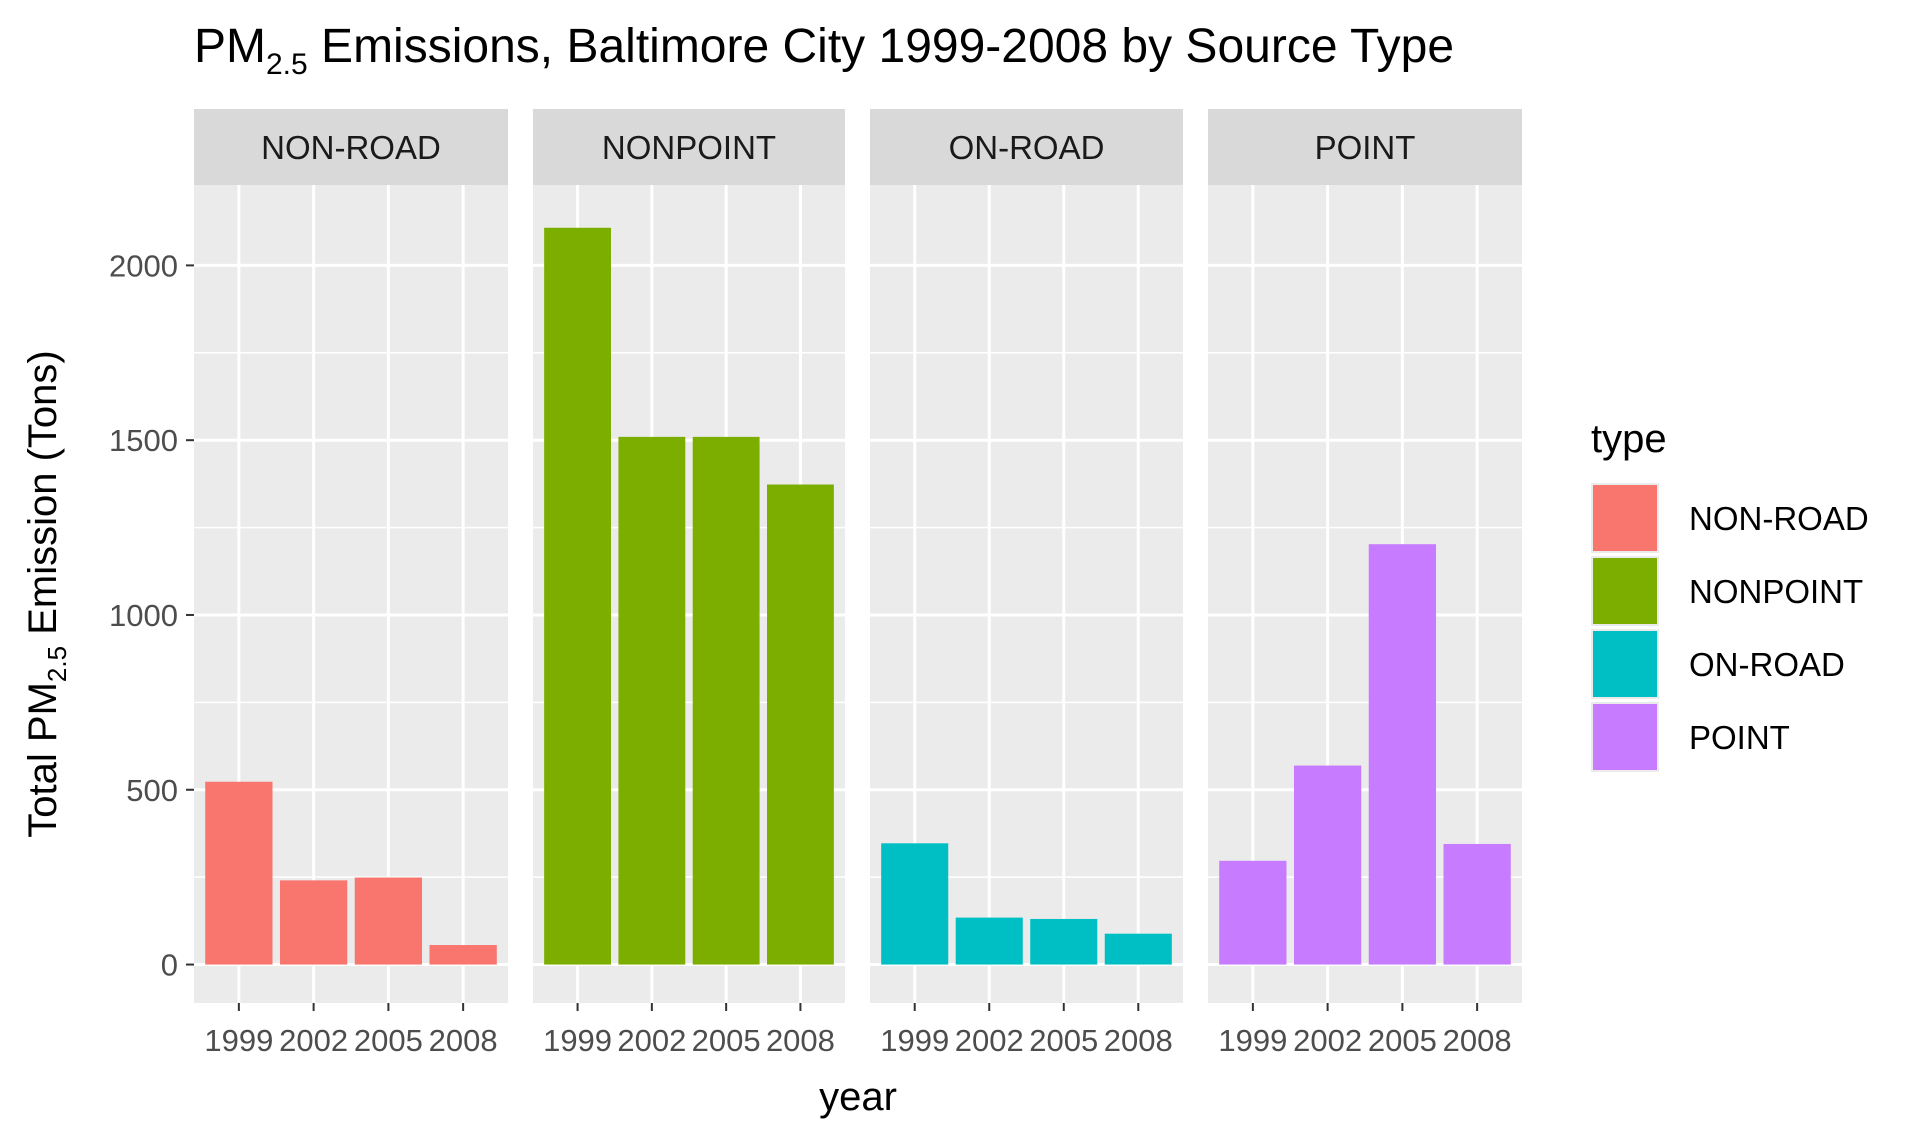 The height and width of the screenshot is (1128, 1915). What do you see at coordinates (1402, 754) in the screenshot?
I see `bar-point-2005` at bounding box center [1402, 754].